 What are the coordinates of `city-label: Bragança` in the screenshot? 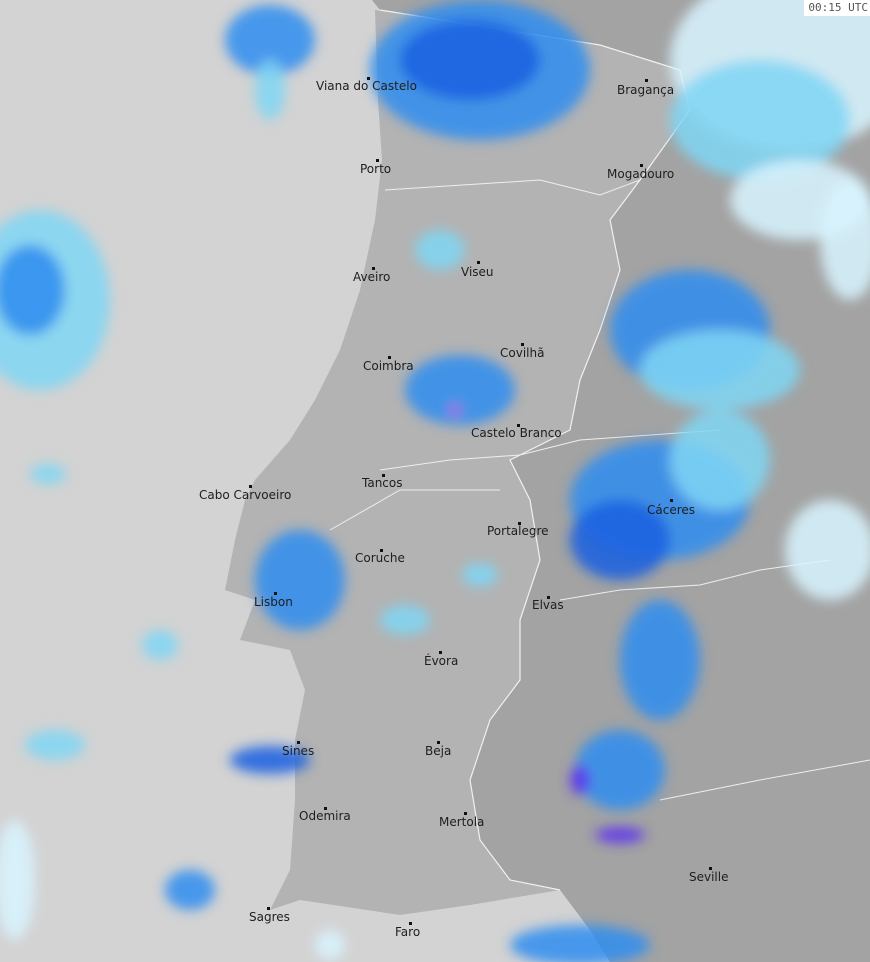 It's located at (646, 90).